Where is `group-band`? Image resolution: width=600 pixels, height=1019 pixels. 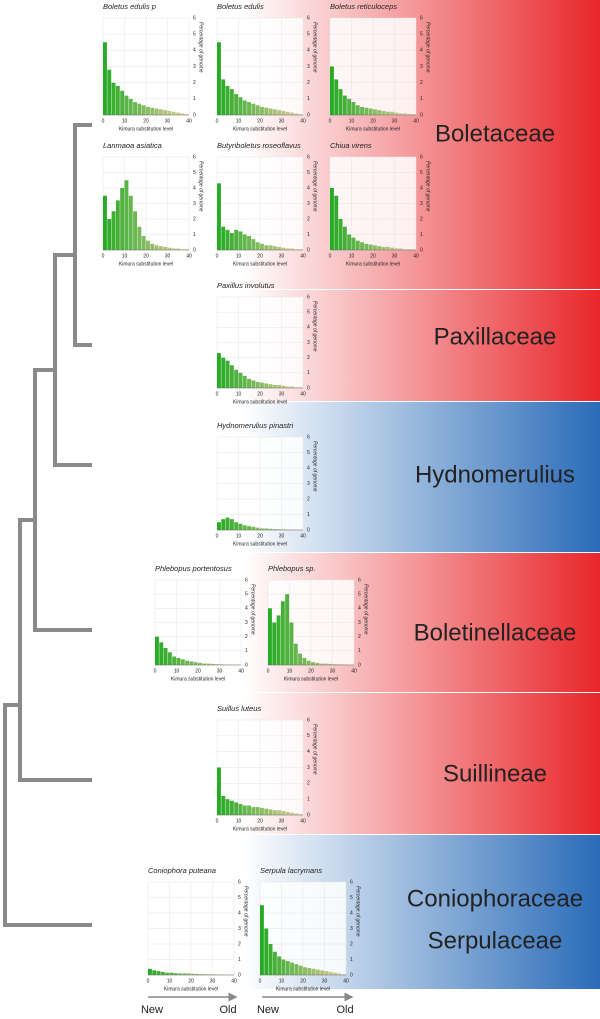
group-band is located at coordinates (345, 763).